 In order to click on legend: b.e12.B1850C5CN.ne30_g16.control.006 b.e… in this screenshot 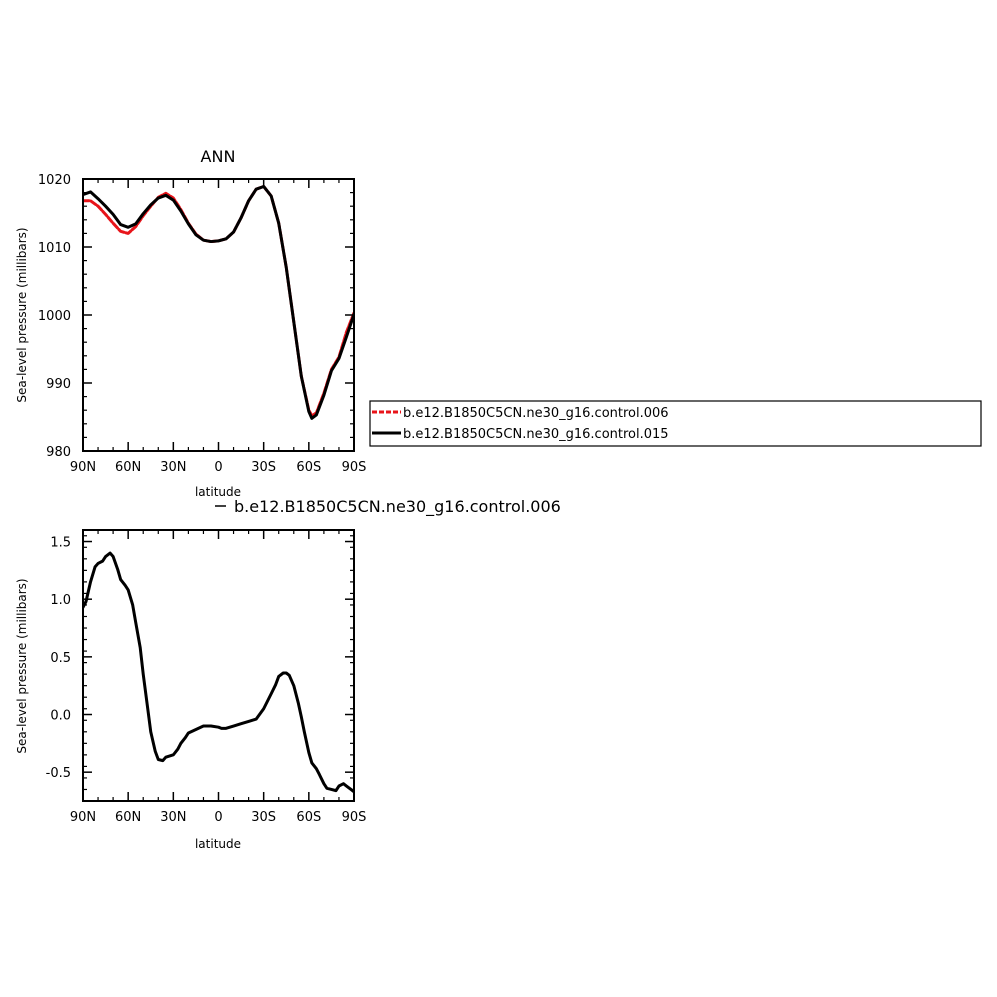, I will do `click(675, 423)`.